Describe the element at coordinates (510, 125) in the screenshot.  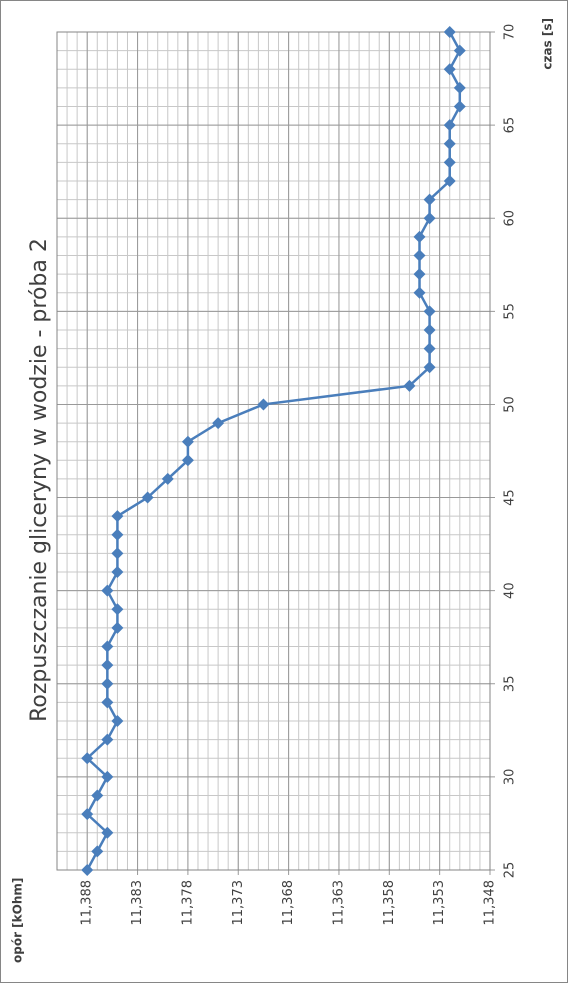
I see `x-tick-label: 65` at that location.